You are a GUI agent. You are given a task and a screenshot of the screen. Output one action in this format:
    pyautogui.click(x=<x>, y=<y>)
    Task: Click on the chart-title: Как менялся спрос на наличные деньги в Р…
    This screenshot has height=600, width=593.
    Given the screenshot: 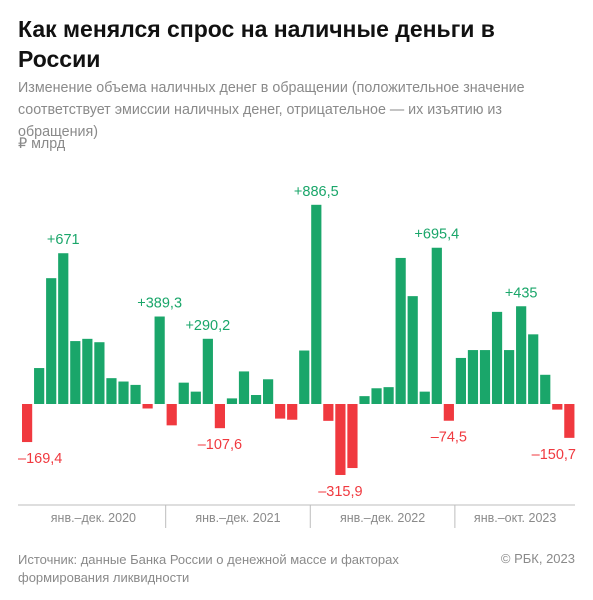 What is the action you would take?
    pyautogui.click(x=256, y=44)
    